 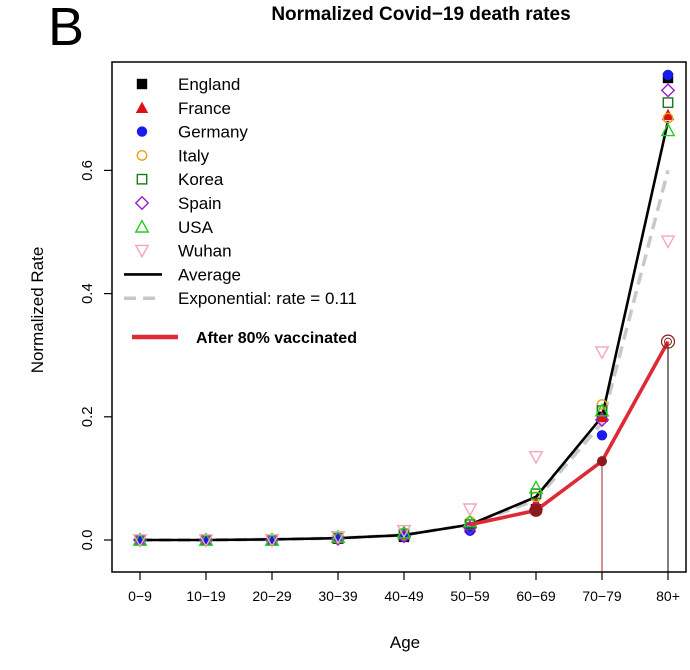 What do you see at coordinates (37, 310) in the screenshot?
I see `y-axis-label: Normalized Rate` at bounding box center [37, 310].